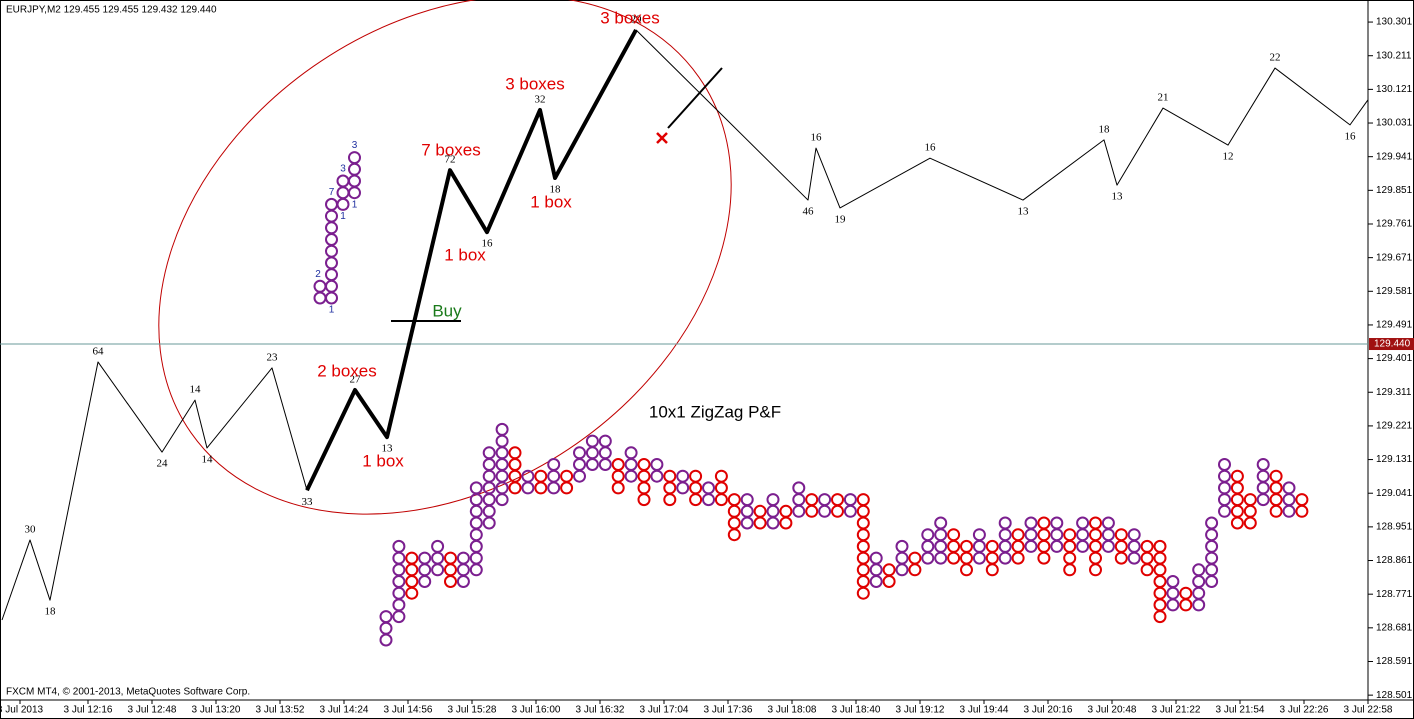 The width and height of the screenshot is (1414, 719). What do you see at coordinates (1394, 661) in the screenshot?
I see `y-tick-label: 128.591` at bounding box center [1394, 661].